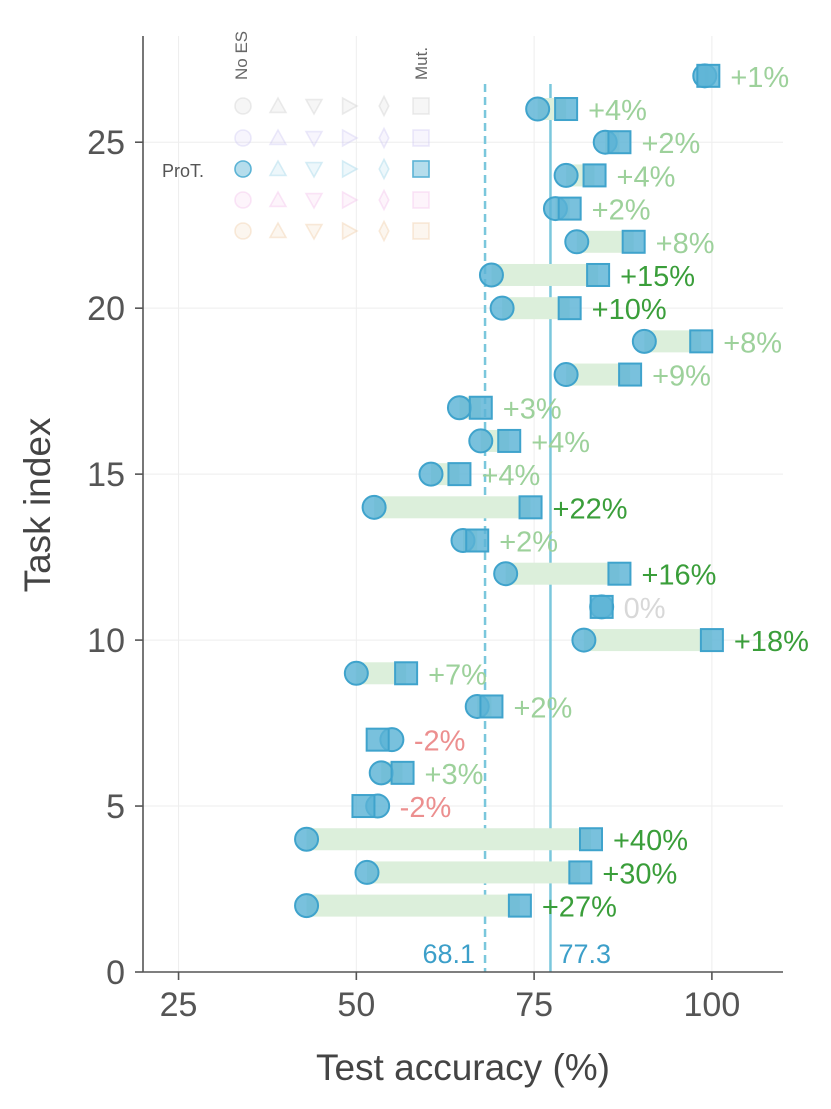 This screenshot has width=831, height=1109. What do you see at coordinates (356, 1005) in the screenshot?
I see `x-tick-label: 50` at bounding box center [356, 1005].